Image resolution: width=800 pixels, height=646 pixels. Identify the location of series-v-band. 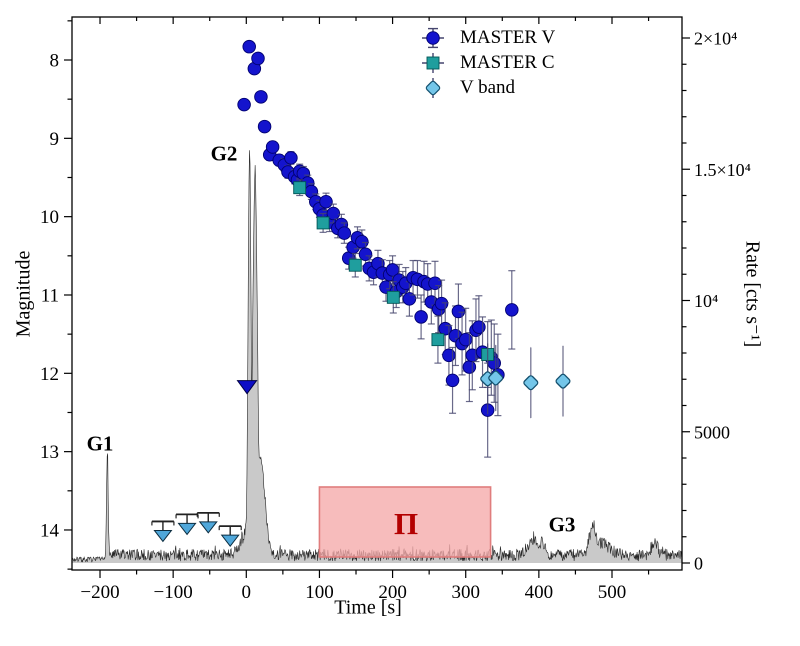
(525, 380).